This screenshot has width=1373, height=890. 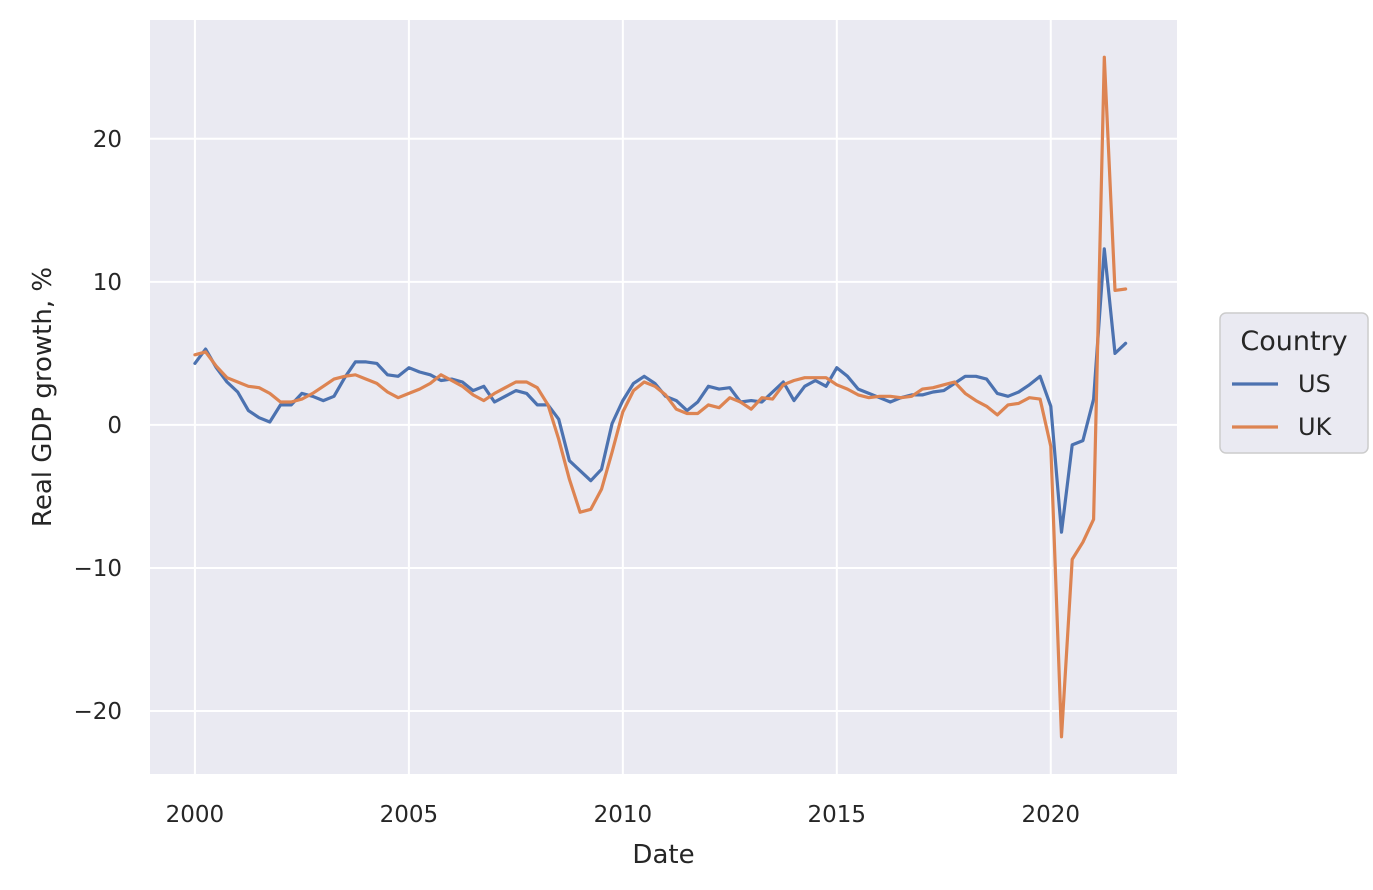 What do you see at coordinates (1314, 384) in the screenshot?
I see `legend-label-us: US` at bounding box center [1314, 384].